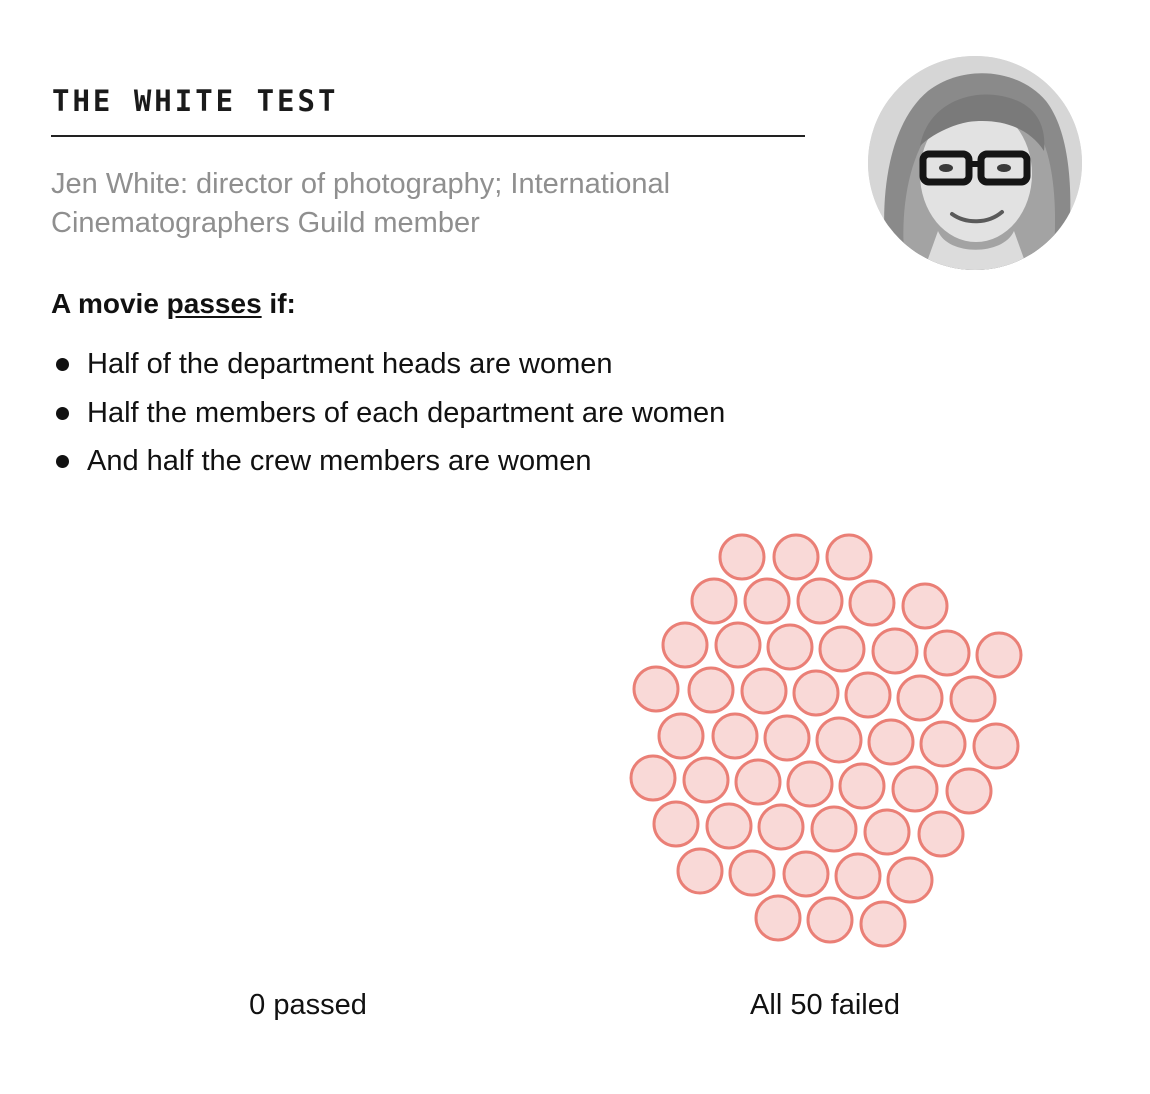 Image resolution: width=1150 pixels, height=1094 pixels. I want to click on portrait-avatar, so click(975, 163).